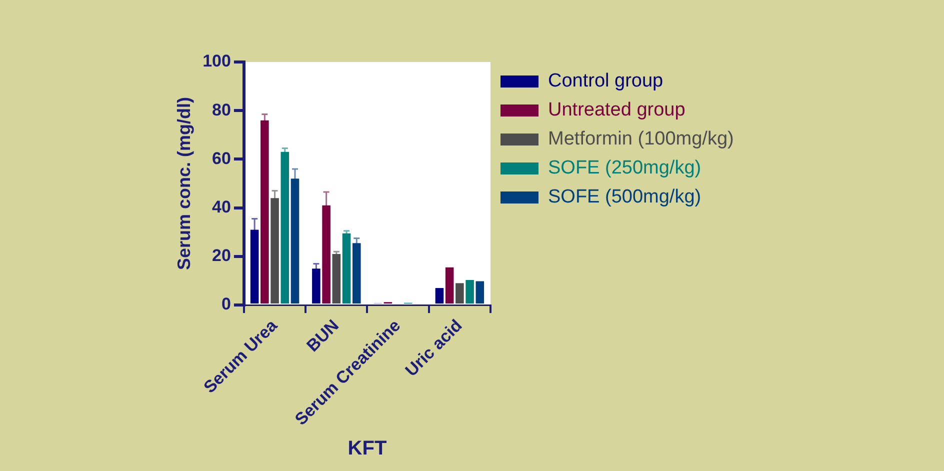 Image resolution: width=944 pixels, height=471 pixels. I want to click on y-tick-label: 100, so click(216, 61).